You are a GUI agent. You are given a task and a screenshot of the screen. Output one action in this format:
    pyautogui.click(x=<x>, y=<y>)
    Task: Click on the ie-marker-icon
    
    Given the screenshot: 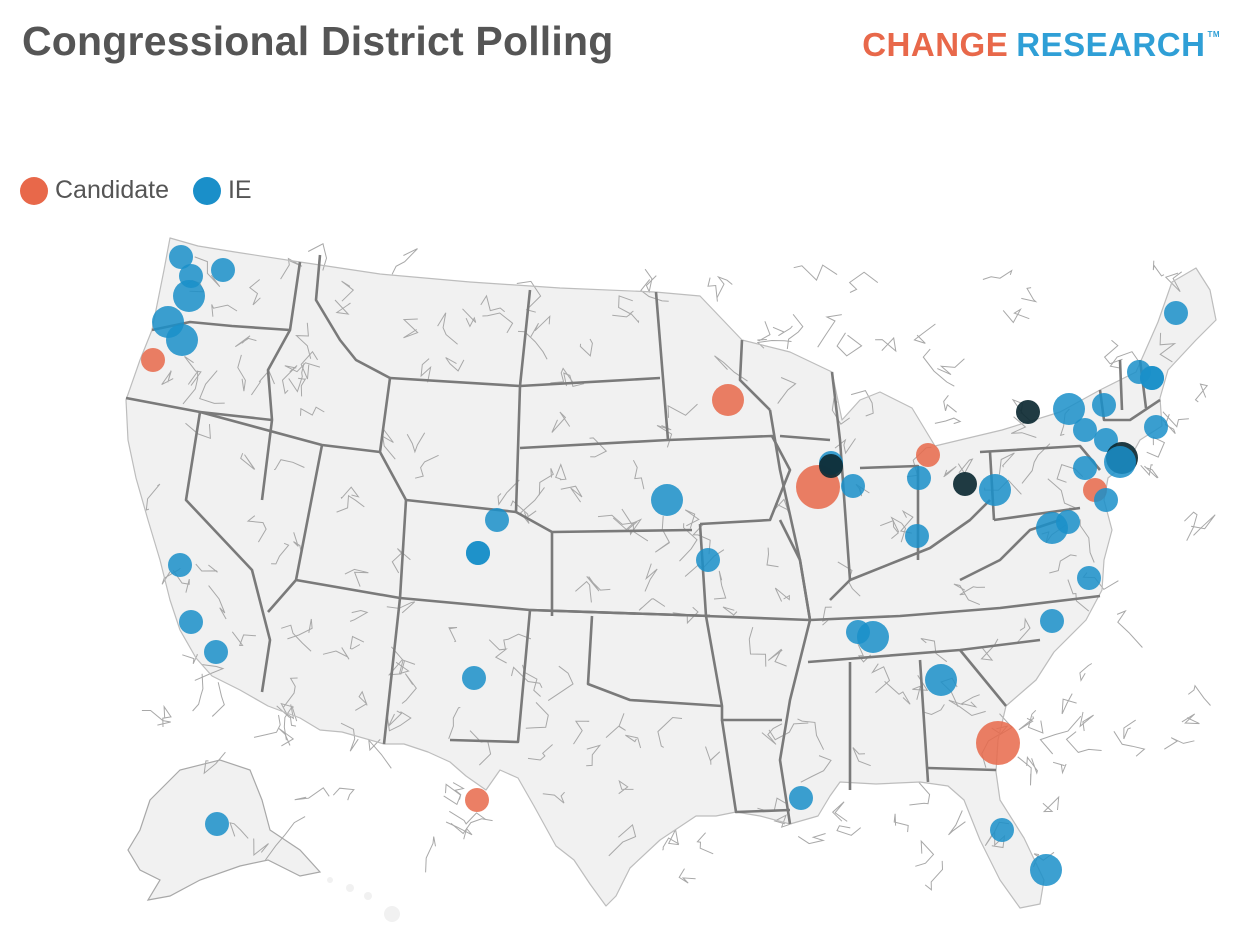 What is the action you would take?
    pyautogui.click(x=206, y=190)
    